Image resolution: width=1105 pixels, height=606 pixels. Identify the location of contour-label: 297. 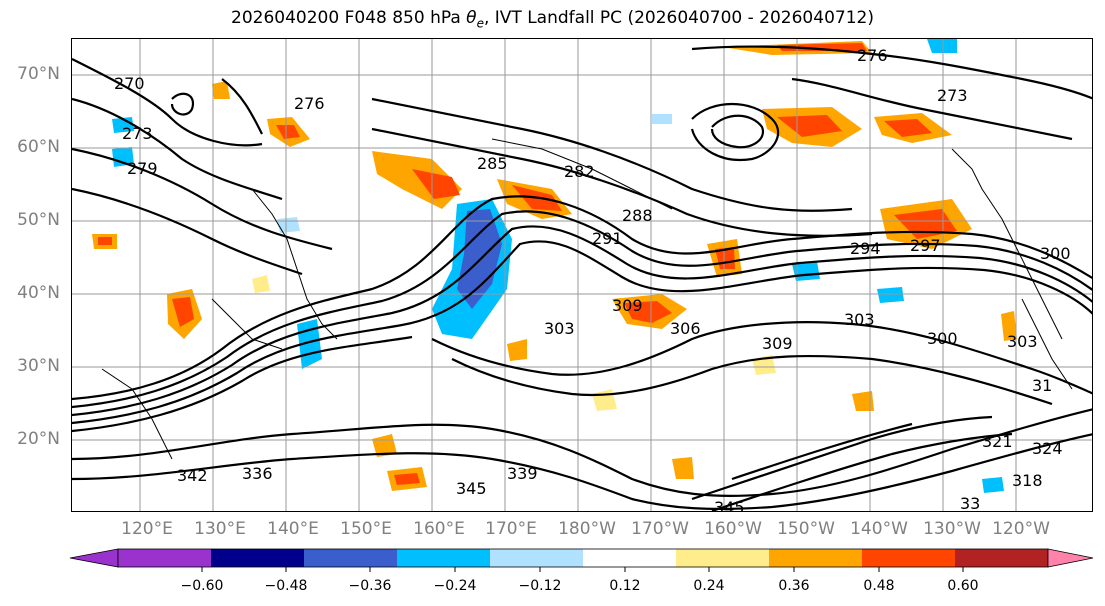
(925, 245).